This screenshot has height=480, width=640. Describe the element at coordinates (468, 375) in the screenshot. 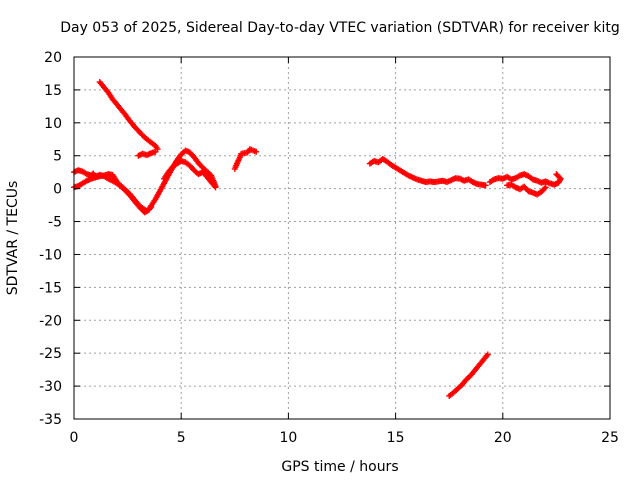

I see `series-arc-j` at that location.